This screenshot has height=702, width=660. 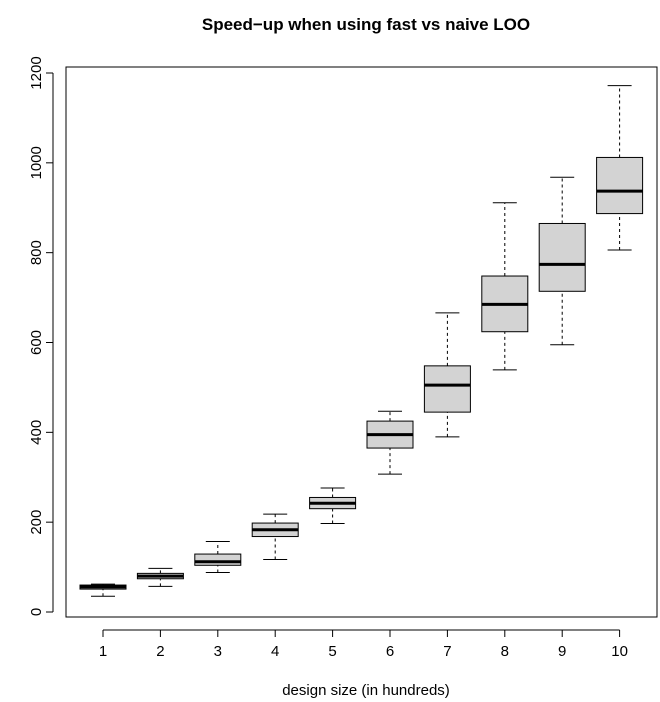 What do you see at coordinates (363, 644) in the screenshot?
I see `x-axis: 1 2 3 4 5 6 7 8 9 10` at bounding box center [363, 644].